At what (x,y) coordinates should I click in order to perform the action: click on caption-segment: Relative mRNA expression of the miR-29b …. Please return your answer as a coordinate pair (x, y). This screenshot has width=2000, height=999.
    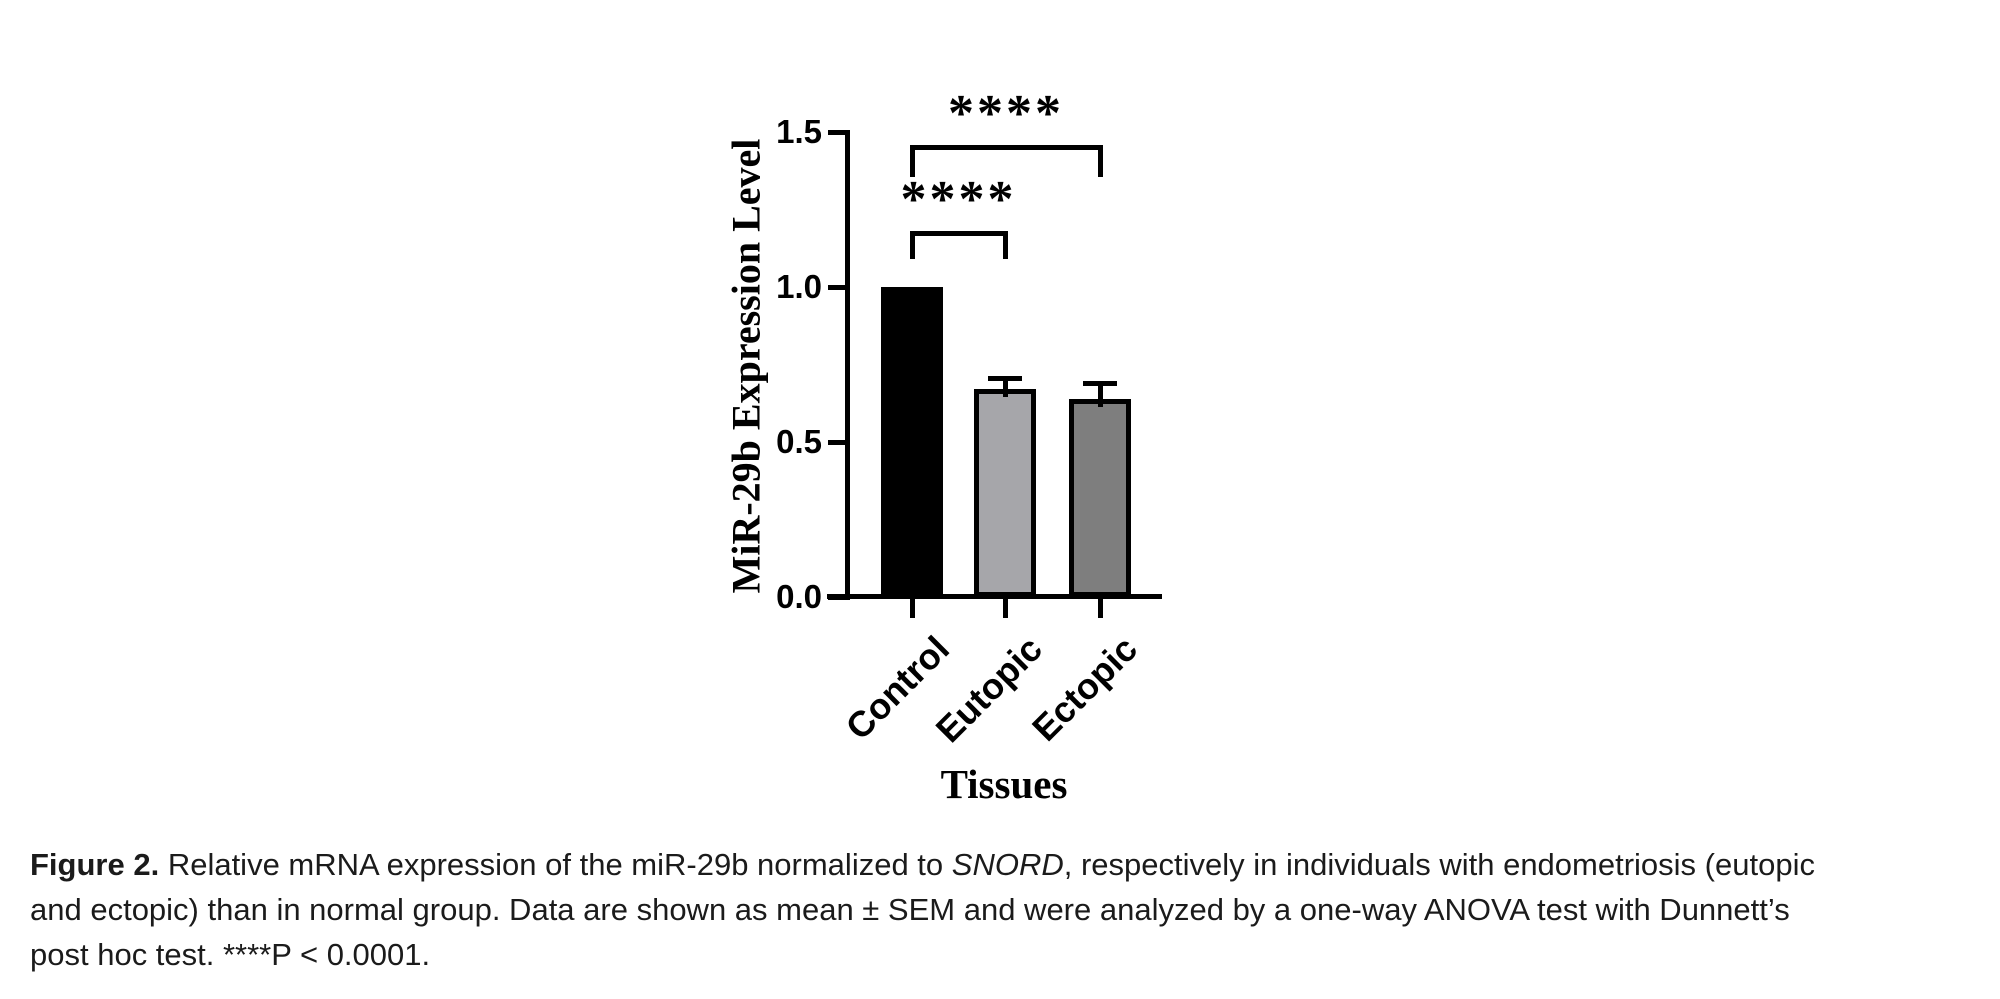
    Looking at the image, I should click on (555, 864).